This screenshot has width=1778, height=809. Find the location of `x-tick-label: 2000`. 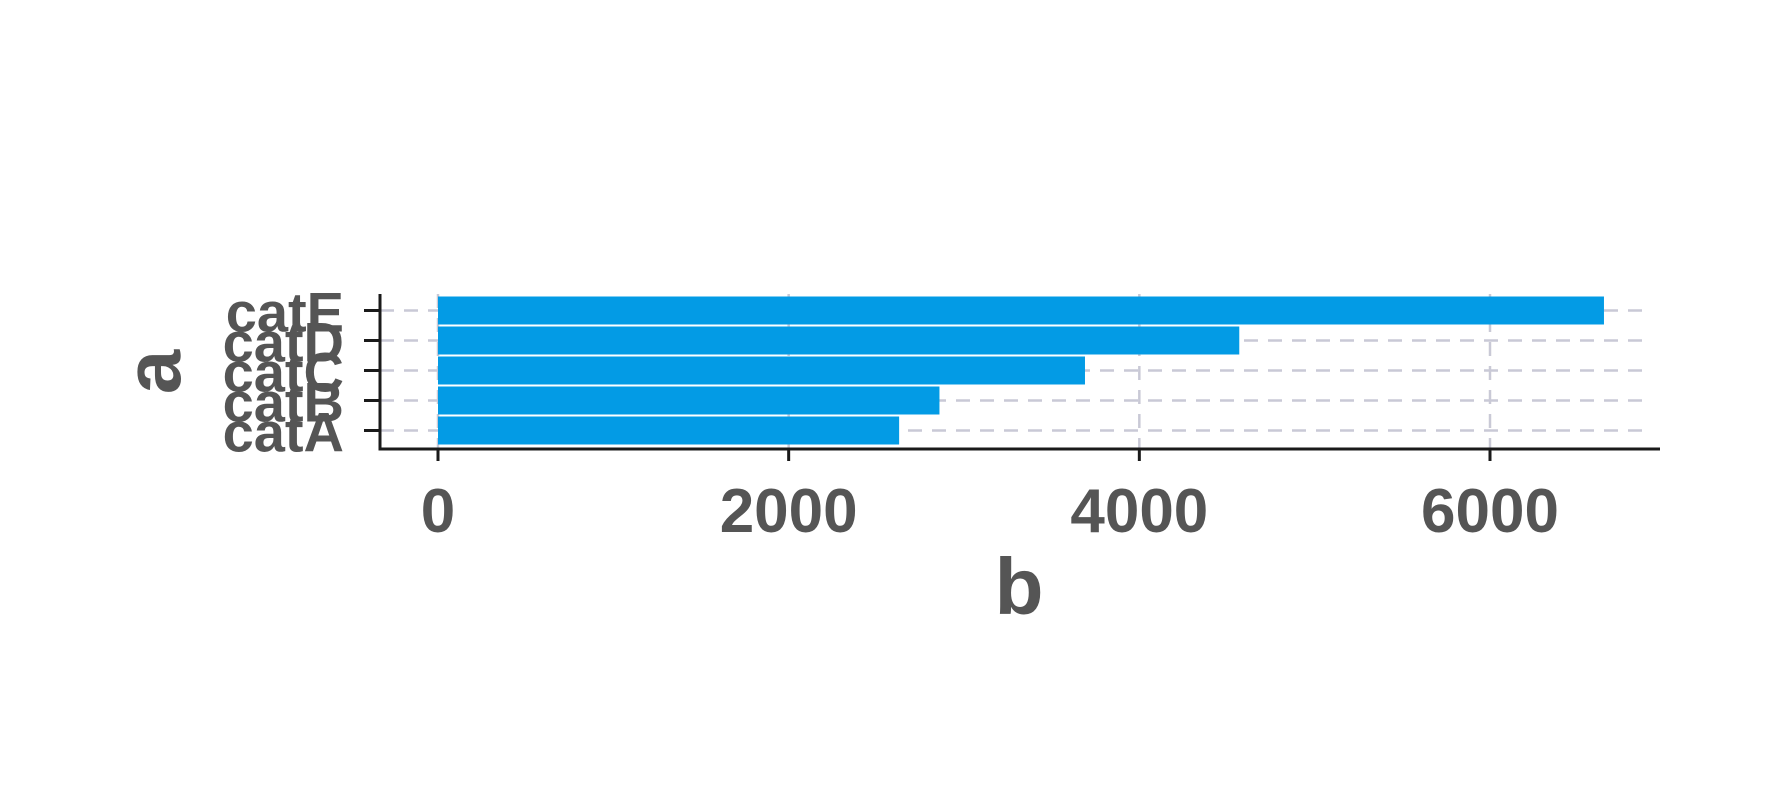

x-tick-label: 2000 is located at coordinates (789, 511).